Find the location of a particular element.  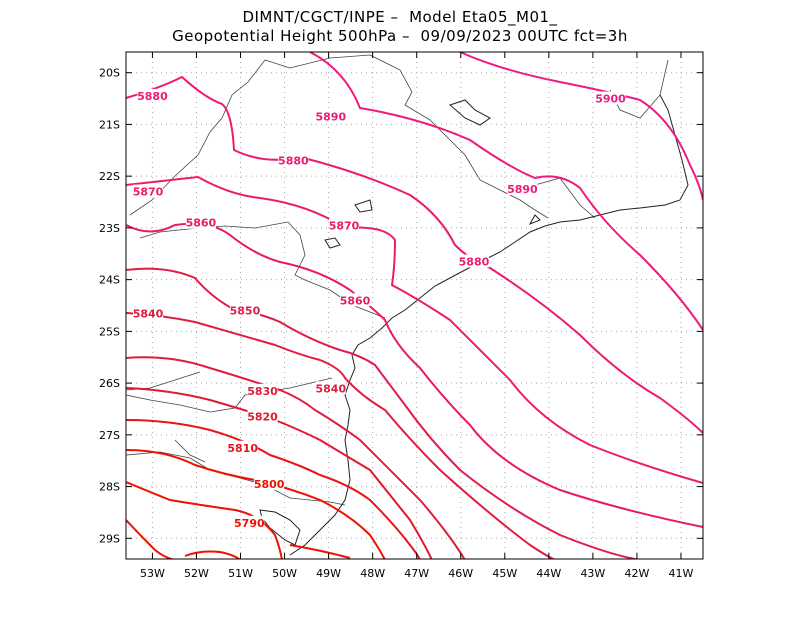

border-mg-rj is located at coordinates (565, 198).